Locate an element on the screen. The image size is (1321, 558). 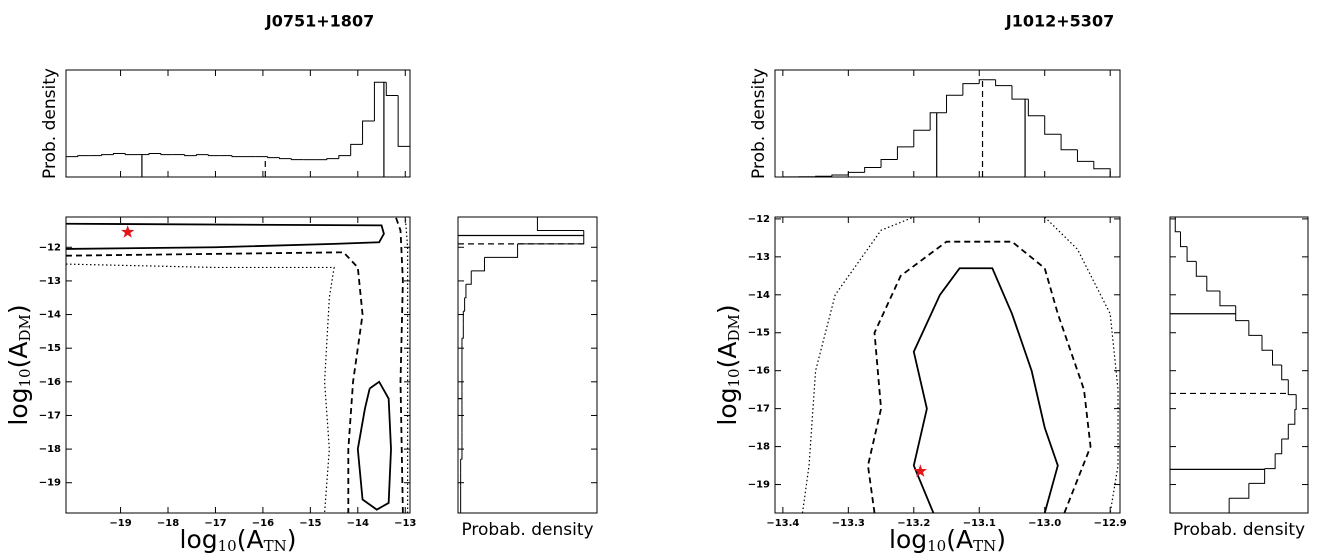
x-tick-label: −13 is located at coordinates (405, 523).